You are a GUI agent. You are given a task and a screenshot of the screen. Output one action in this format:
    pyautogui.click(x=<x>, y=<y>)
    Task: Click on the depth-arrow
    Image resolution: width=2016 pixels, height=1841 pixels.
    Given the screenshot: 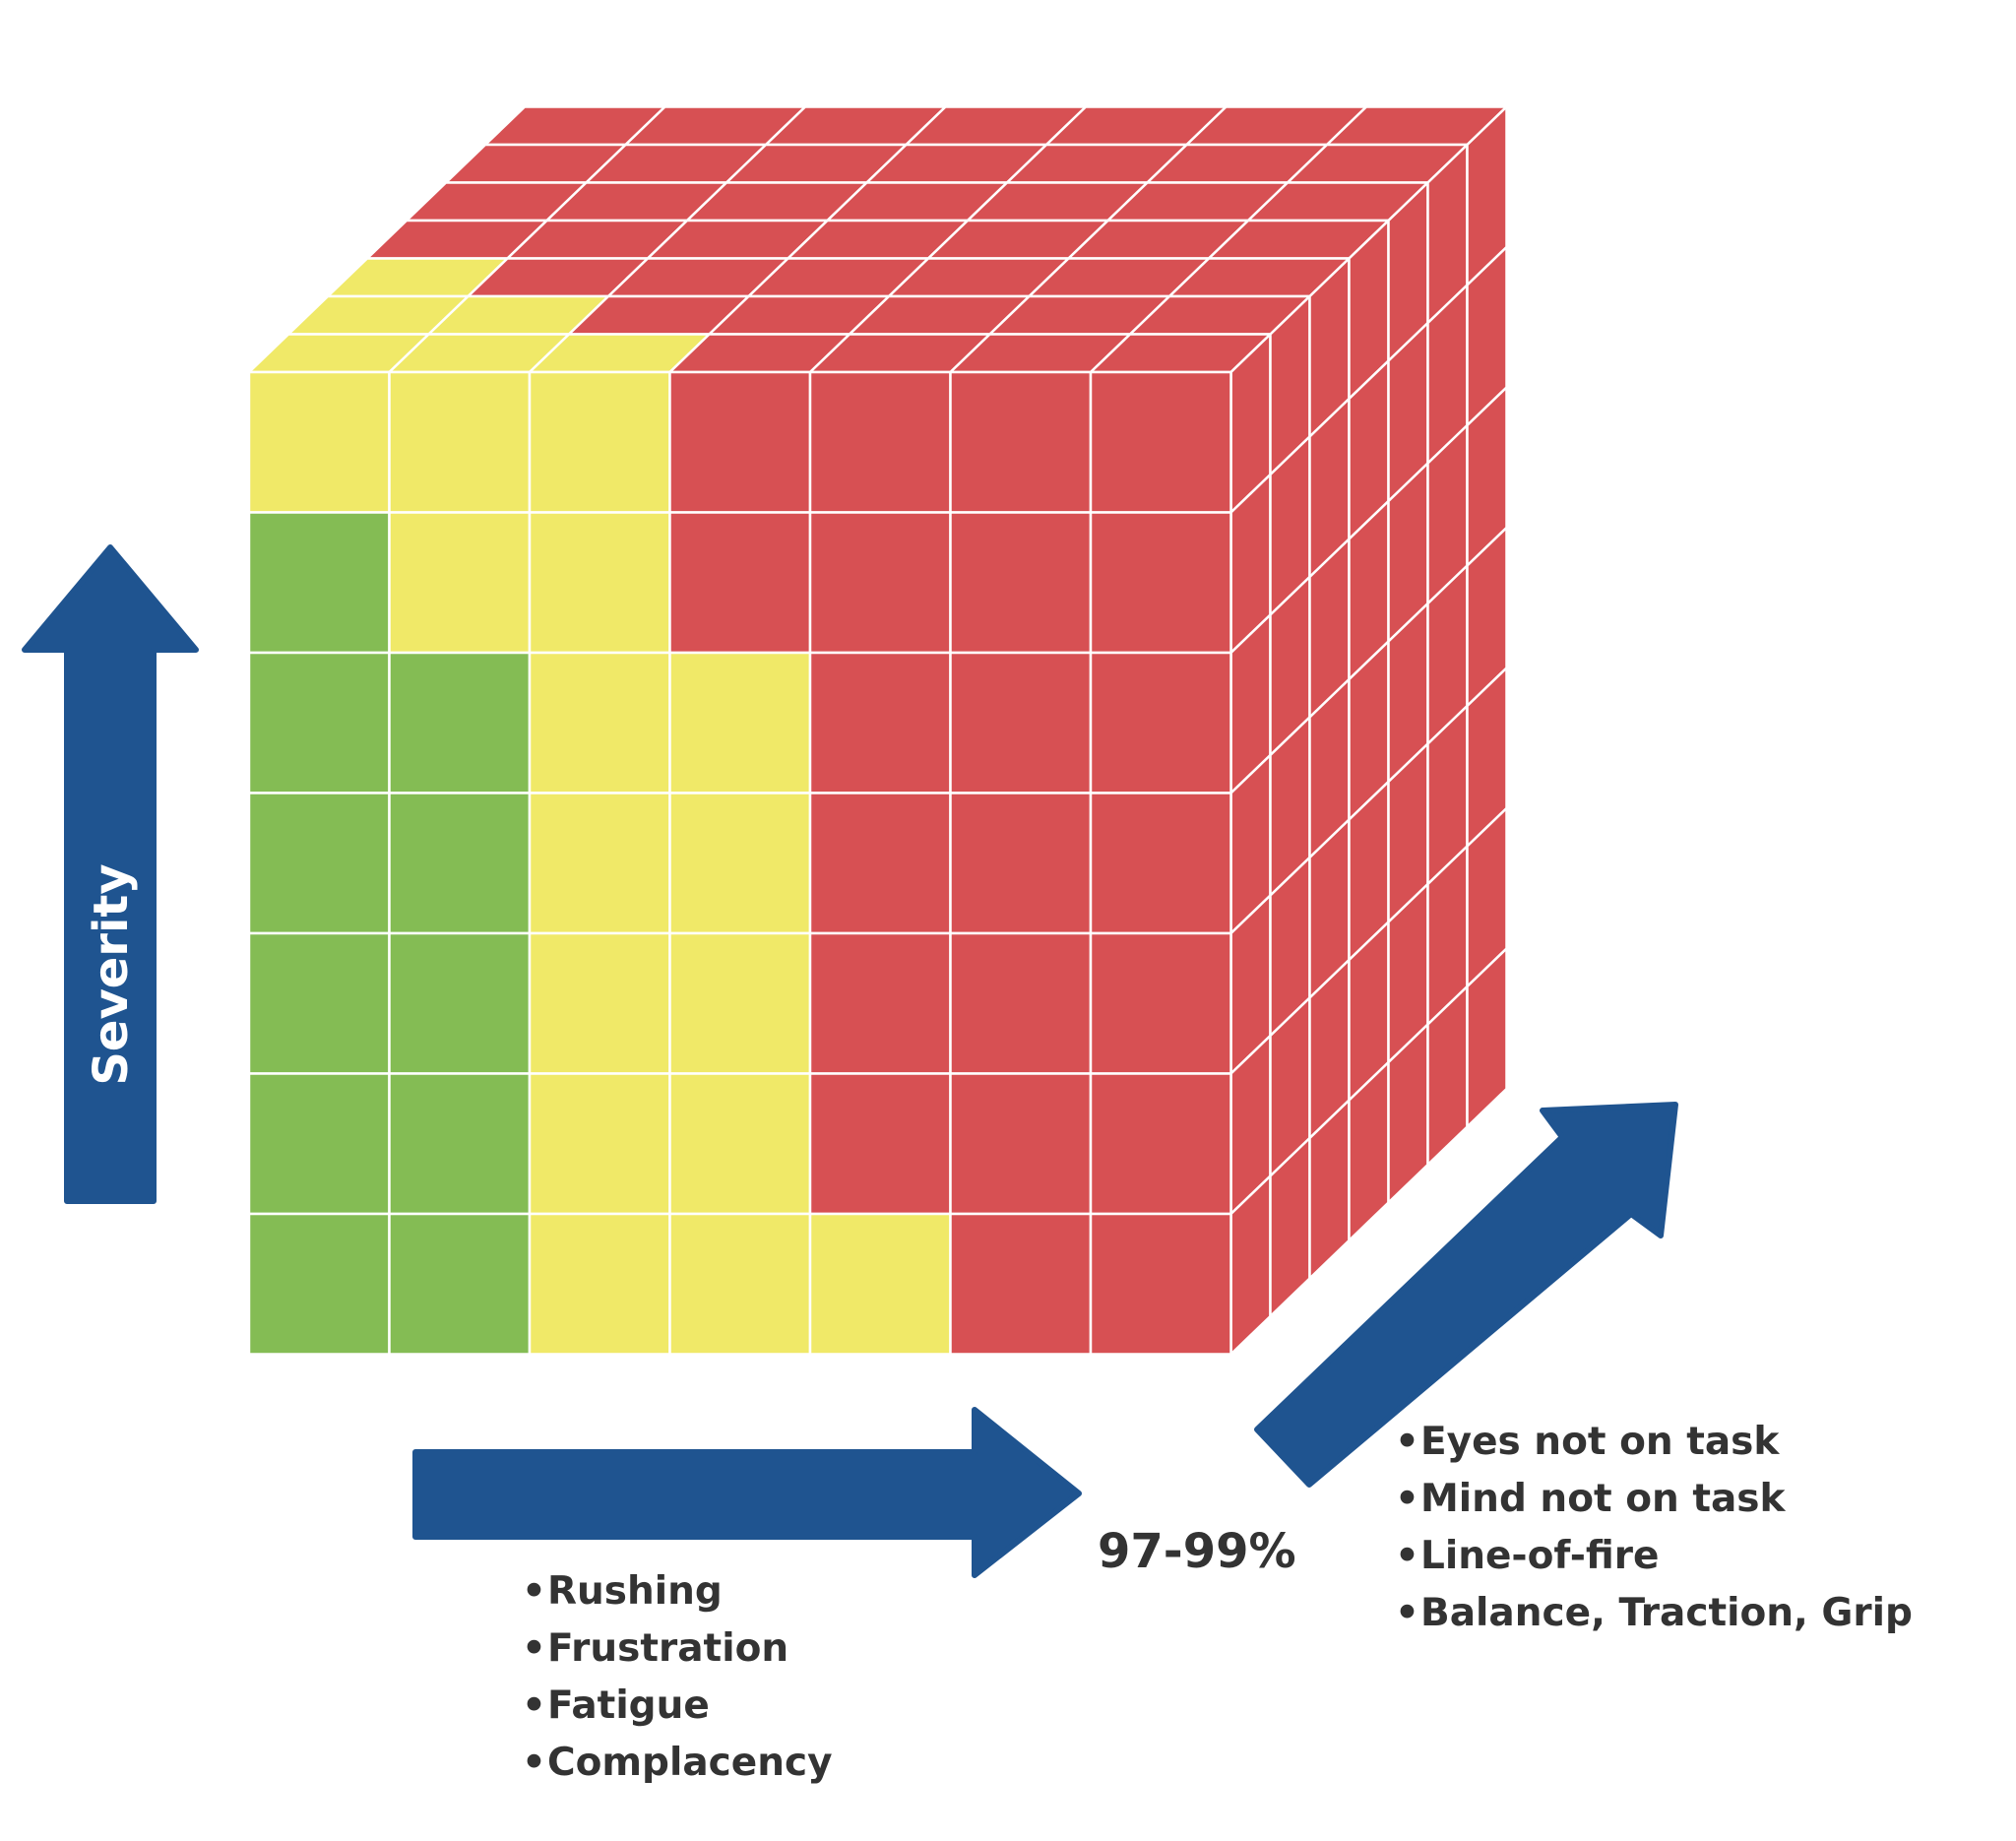 What is the action you would take?
    pyautogui.click(x=1466, y=1295)
    